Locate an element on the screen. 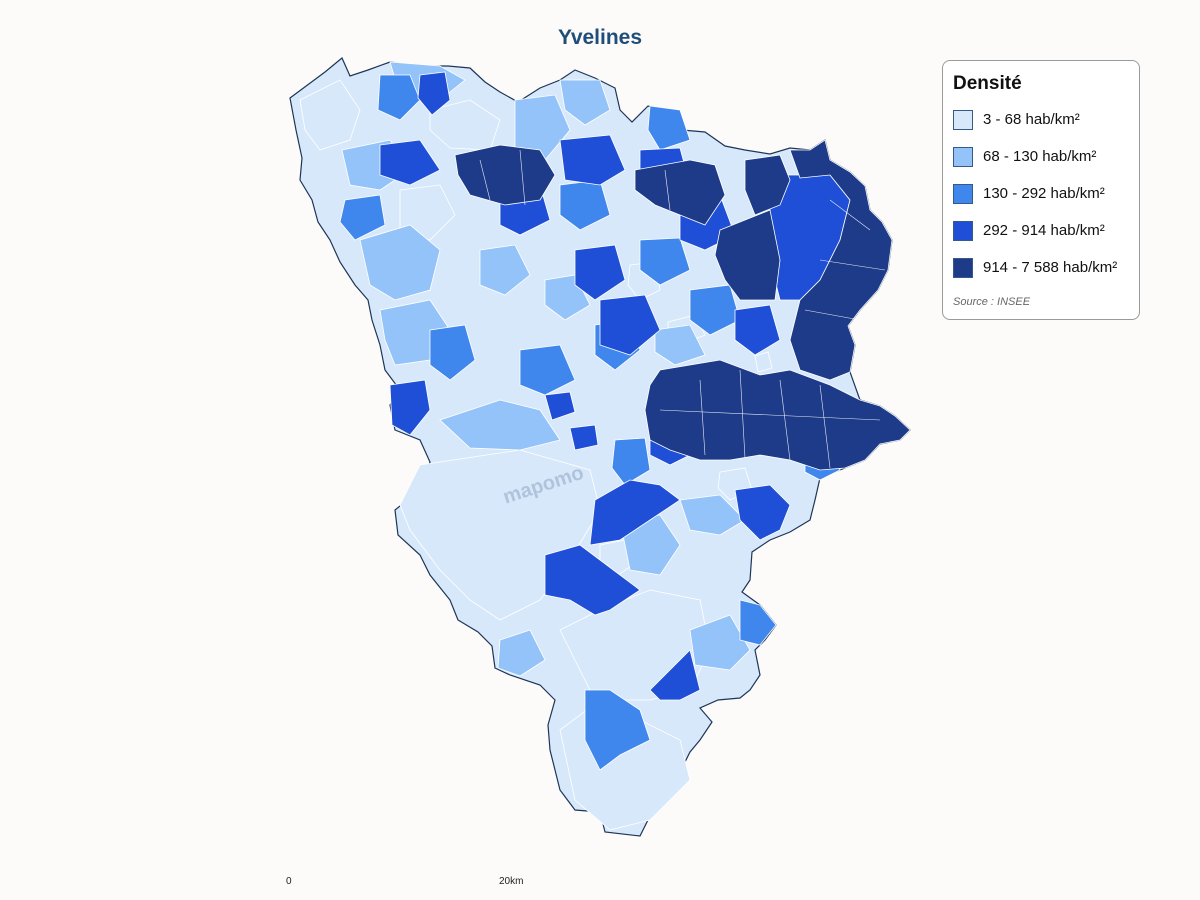 The height and width of the screenshot is (900, 1200). map-title: Yvelines is located at coordinates (600, 37).